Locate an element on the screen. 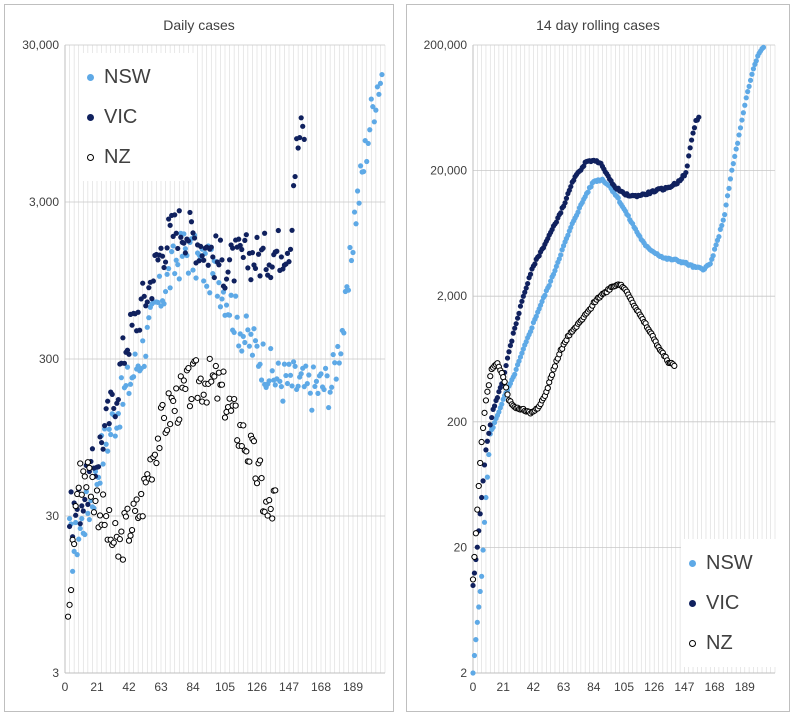 The image size is (794, 716). x-tick-label: 84 is located at coordinates (193, 687).